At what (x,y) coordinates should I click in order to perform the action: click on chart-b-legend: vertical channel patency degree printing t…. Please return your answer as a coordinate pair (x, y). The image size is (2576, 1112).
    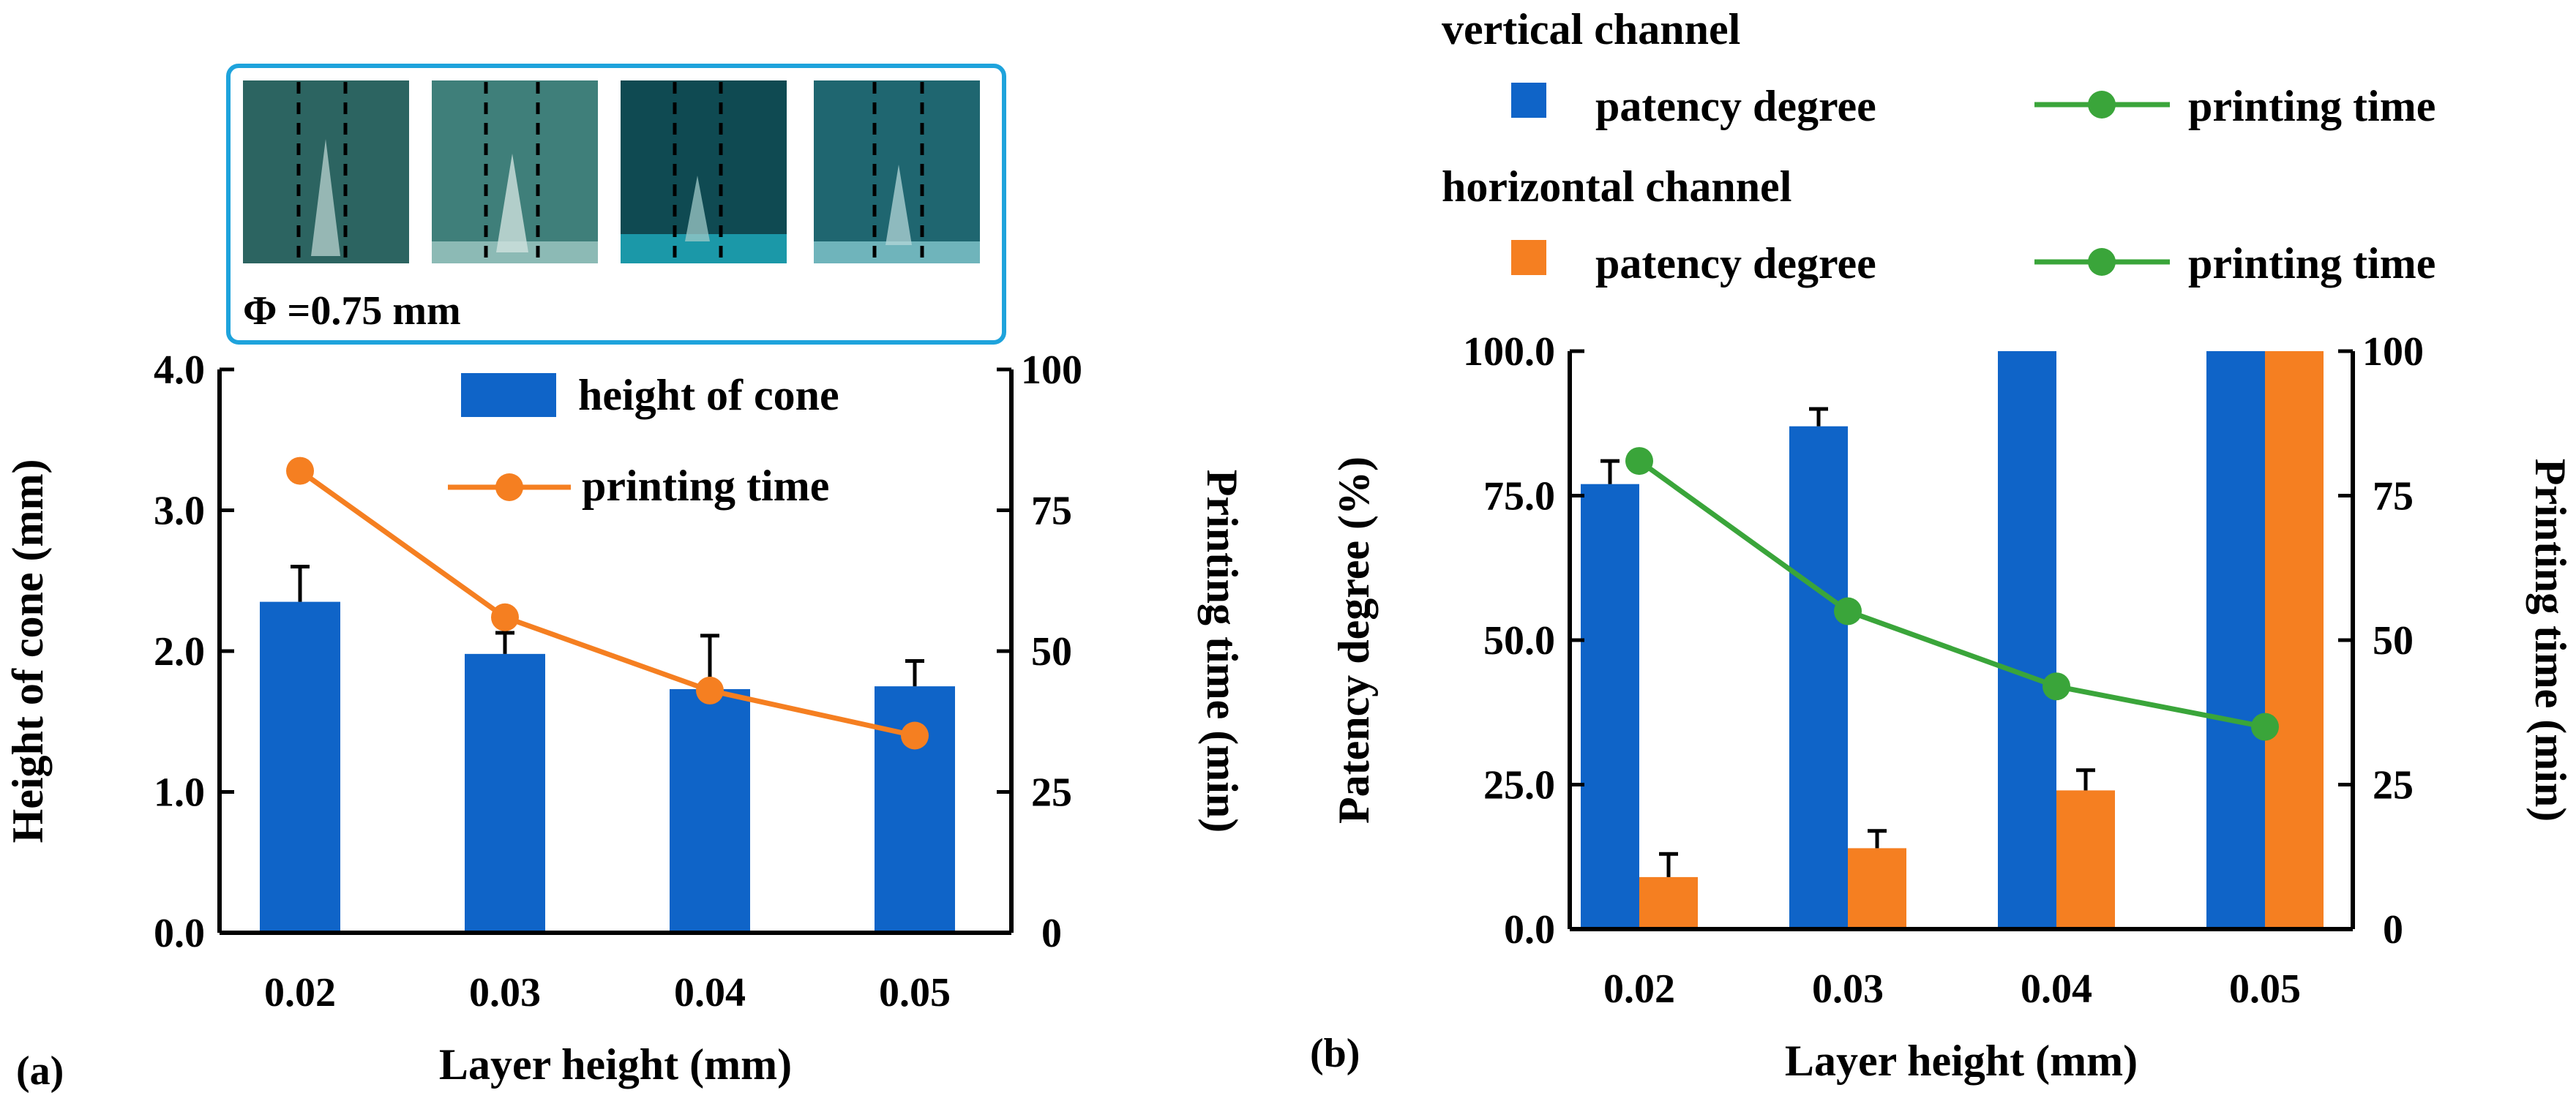
    Looking at the image, I should click on (1938, 146).